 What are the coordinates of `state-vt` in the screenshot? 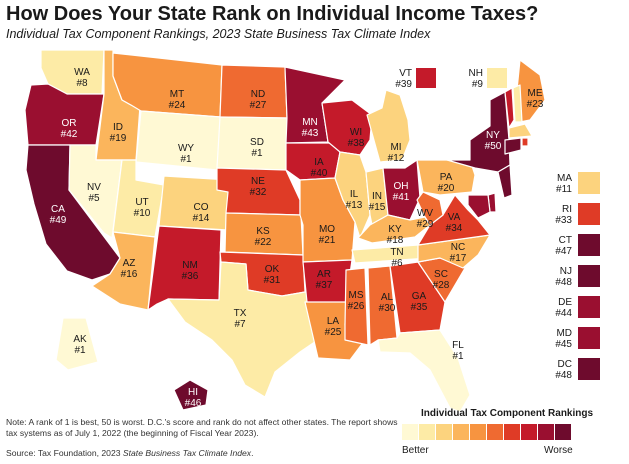 It's located at (509, 108).